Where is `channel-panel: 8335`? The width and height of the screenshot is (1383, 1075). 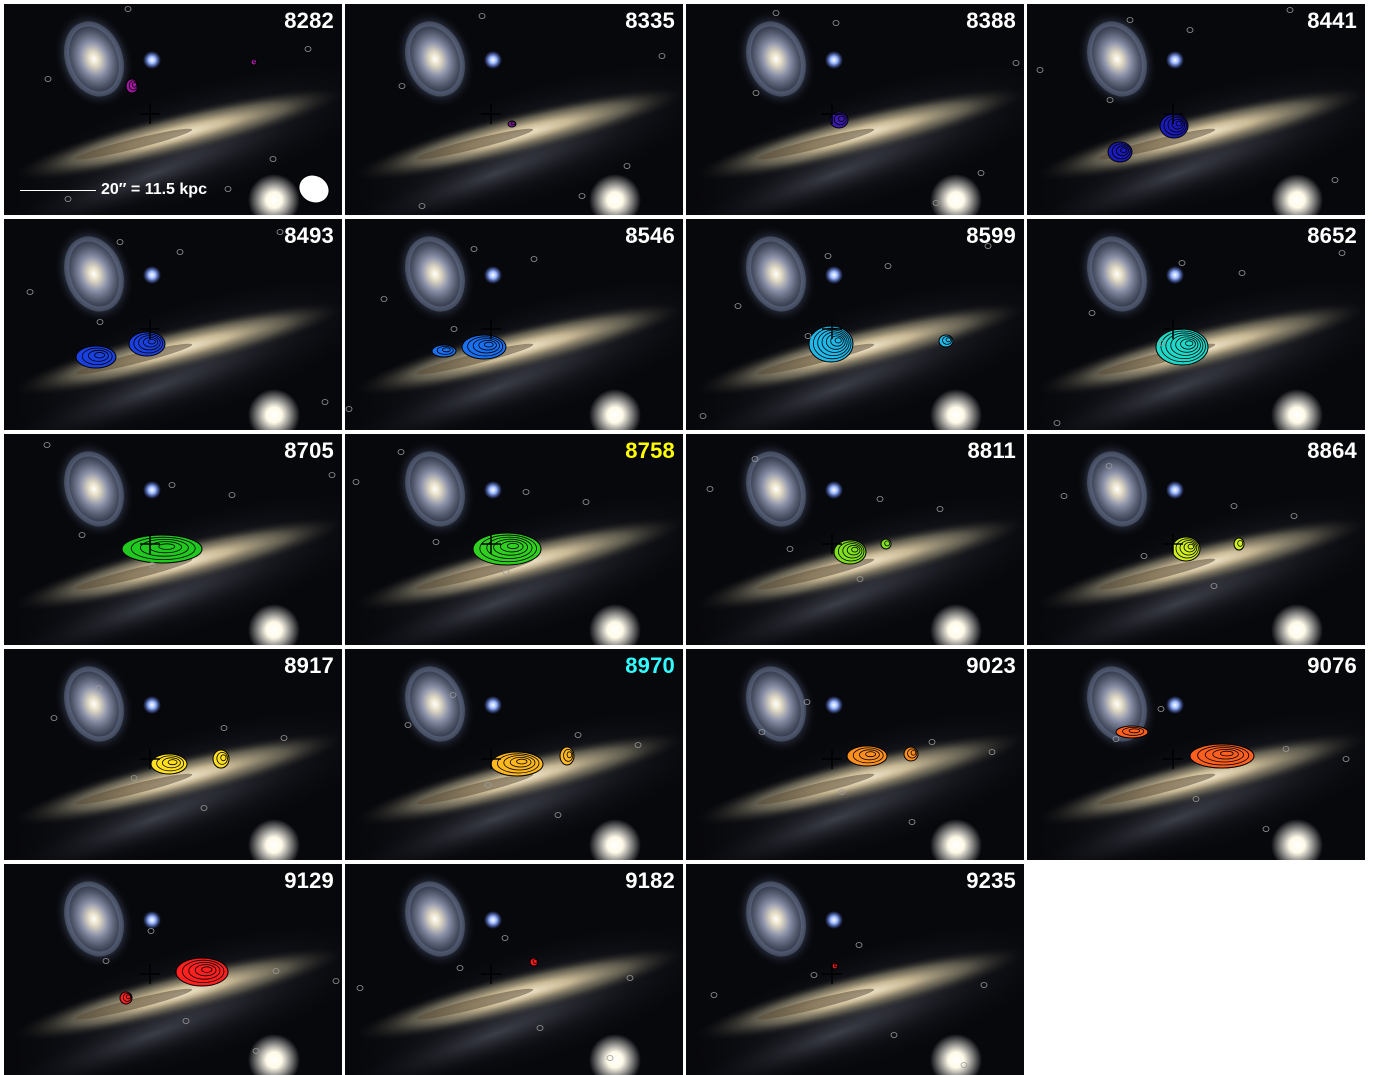 channel-panel: 8335 is located at coordinates (514, 109).